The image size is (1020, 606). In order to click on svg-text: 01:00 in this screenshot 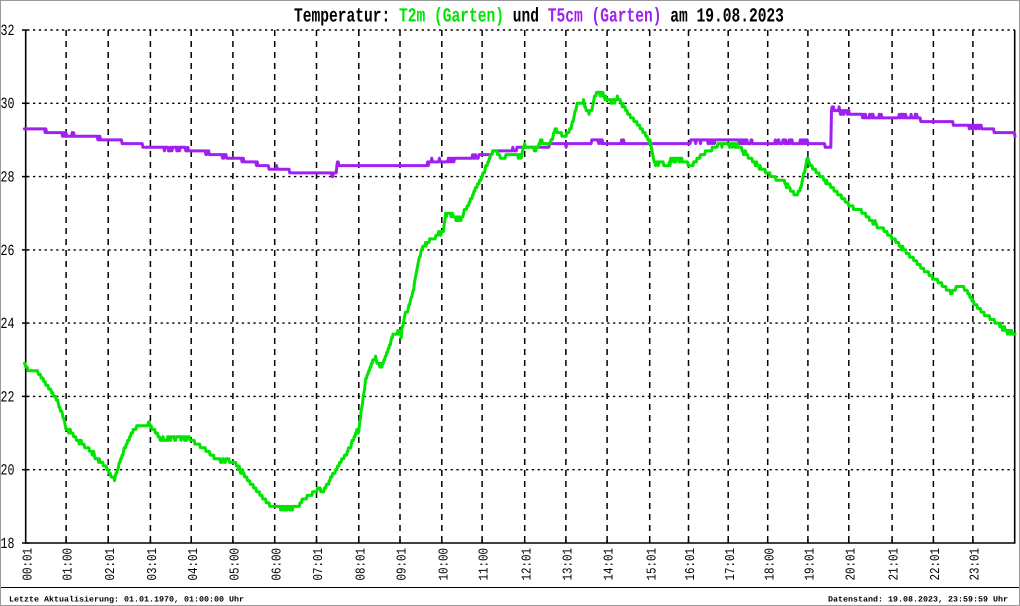, I will do `click(69, 564)`.